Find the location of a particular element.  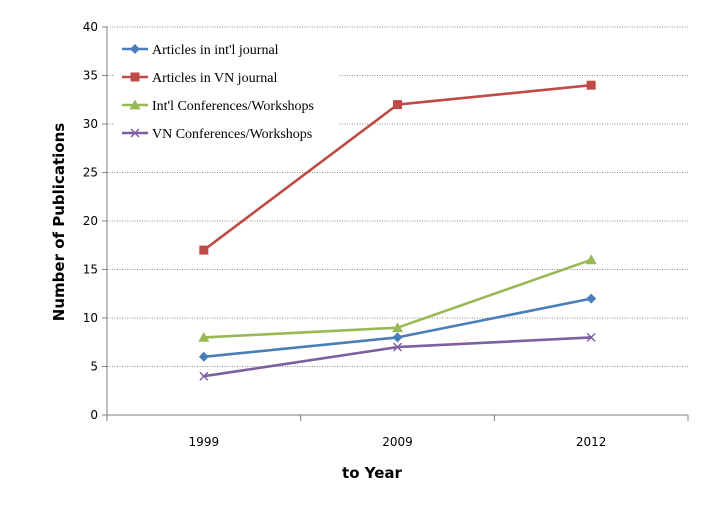

y-tick-label: 40 is located at coordinates (90, 27).